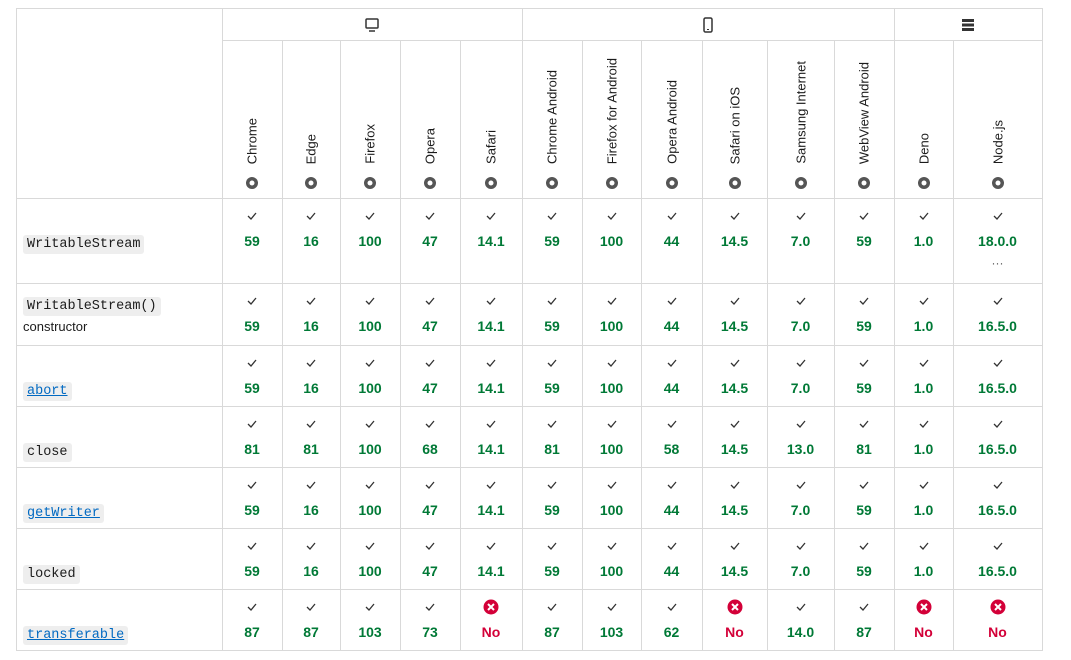 The height and width of the screenshot is (660, 1071). Describe the element at coordinates (734, 125) in the screenshot. I see `browser-name: Safari on iOS` at that location.